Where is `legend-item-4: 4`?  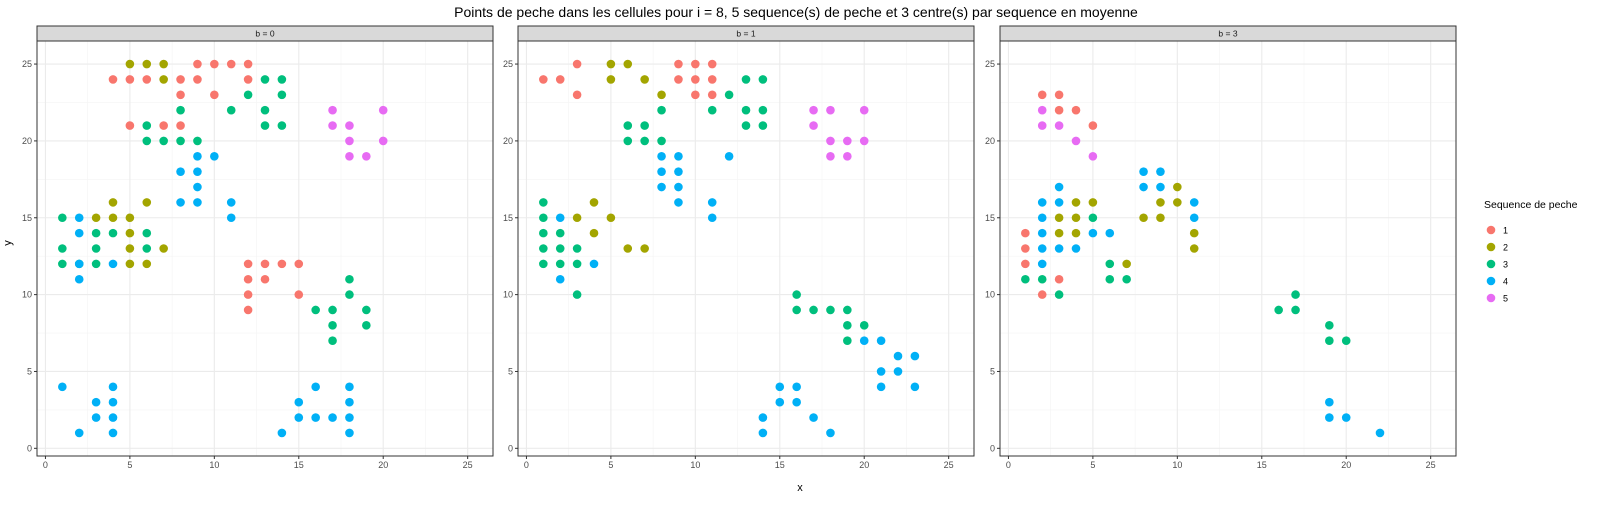
legend-item-4: 4 is located at coordinates (1497, 281).